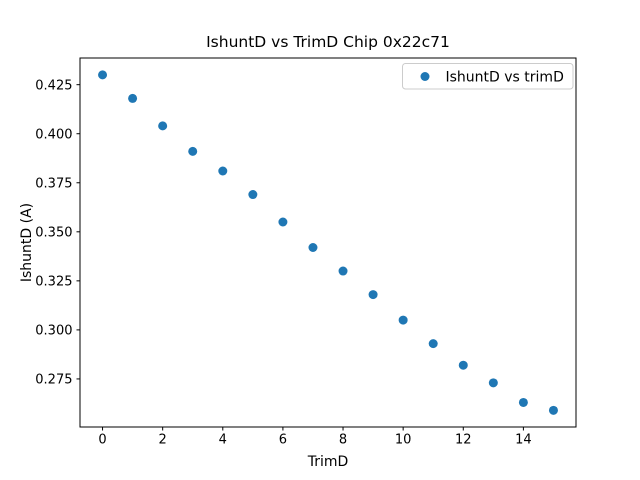  Describe the element at coordinates (53, 282) in the screenshot. I see `y-tick-label: 0.325` at that location.